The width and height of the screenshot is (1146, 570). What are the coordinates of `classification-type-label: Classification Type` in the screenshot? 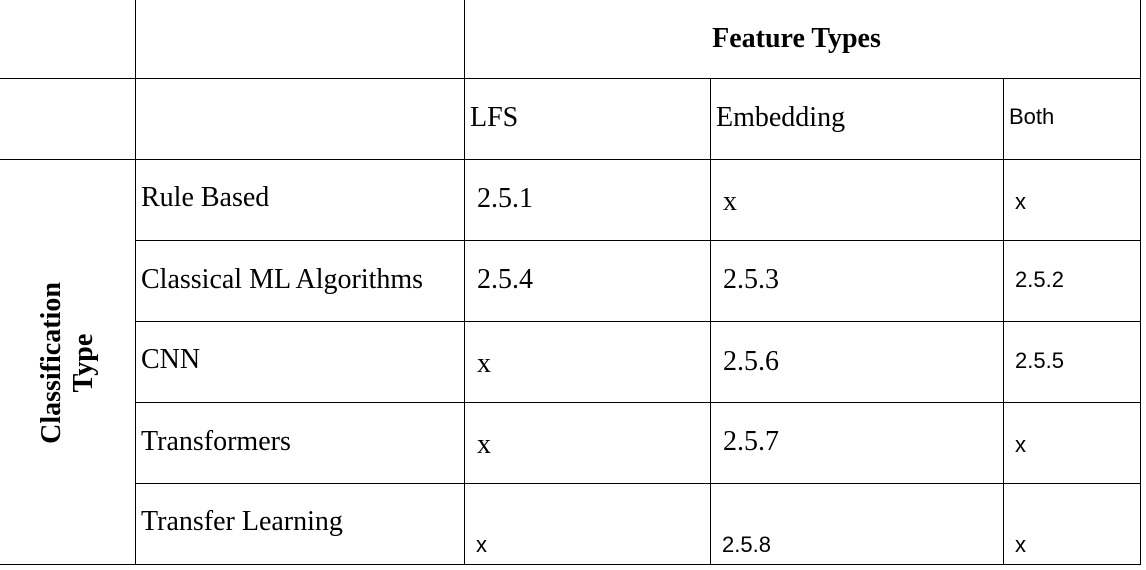 It's located at (67, 362).